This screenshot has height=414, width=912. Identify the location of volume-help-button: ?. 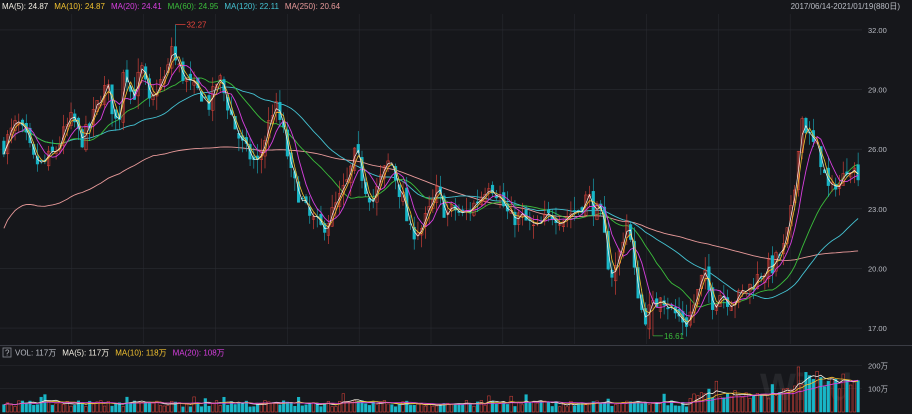
(7, 352).